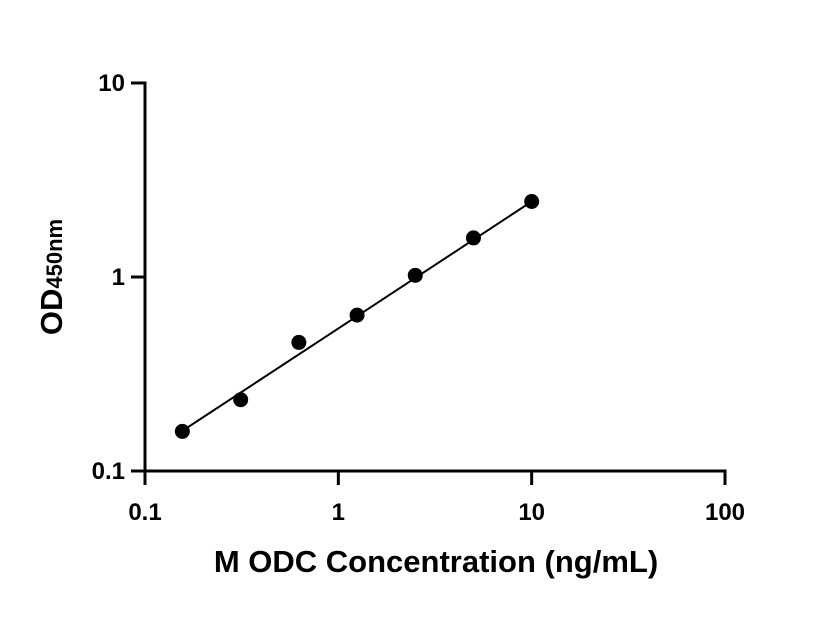 The width and height of the screenshot is (816, 640). What do you see at coordinates (108, 277) in the screenshot?
I see `y-axis-tick-labels: 0.1 1 10` at bounding box center [108, 277].